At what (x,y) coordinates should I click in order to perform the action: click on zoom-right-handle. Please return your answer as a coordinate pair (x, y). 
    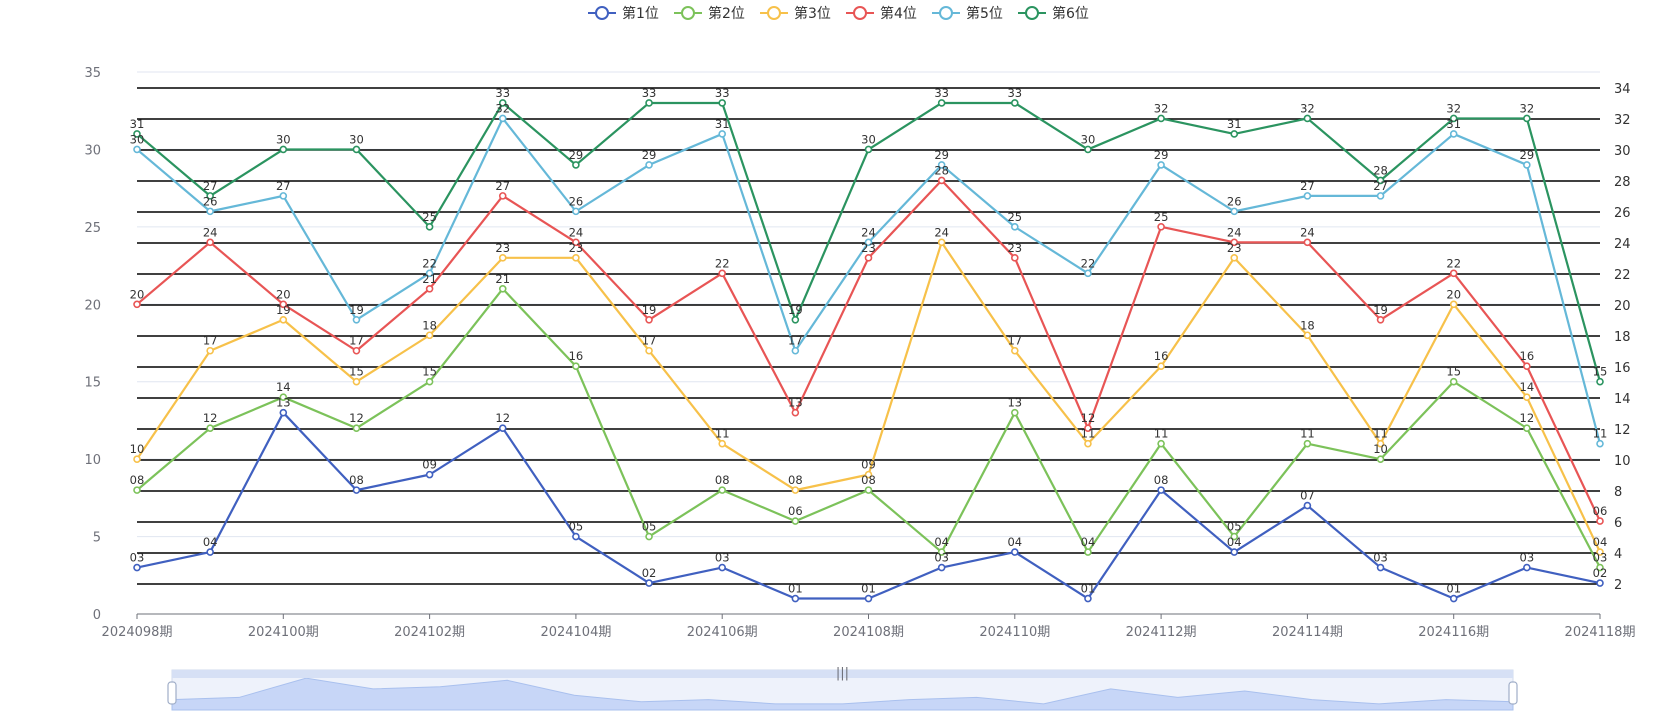
    Looking at the image, I should click on (1513, 693).